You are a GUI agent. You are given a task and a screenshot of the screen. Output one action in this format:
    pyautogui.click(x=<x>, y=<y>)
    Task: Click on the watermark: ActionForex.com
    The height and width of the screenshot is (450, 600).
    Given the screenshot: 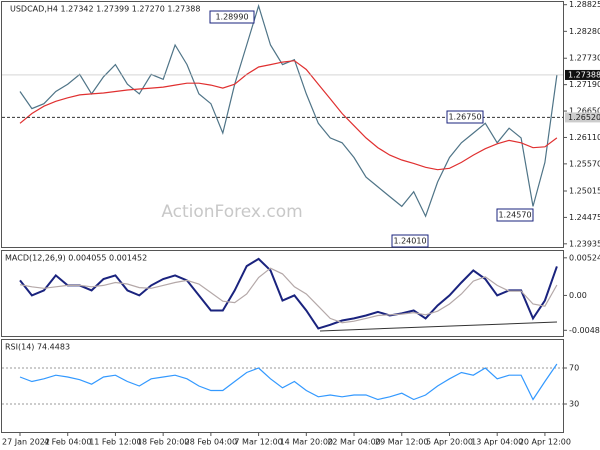 What is the action you would take?
    pyautogui.click(x=231, y=212)
    